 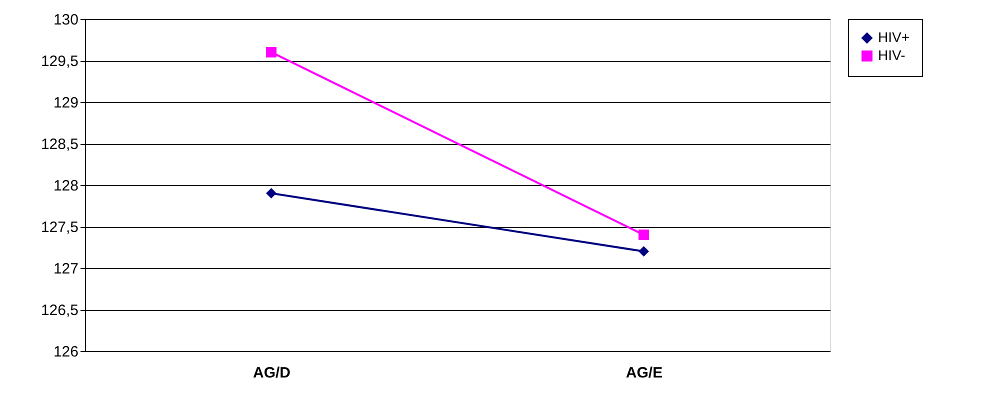 What do you see at coordinates (59, 227) in the screenshot?
I see `y-tick-label: 127,5` at bounding box center [59, 227].